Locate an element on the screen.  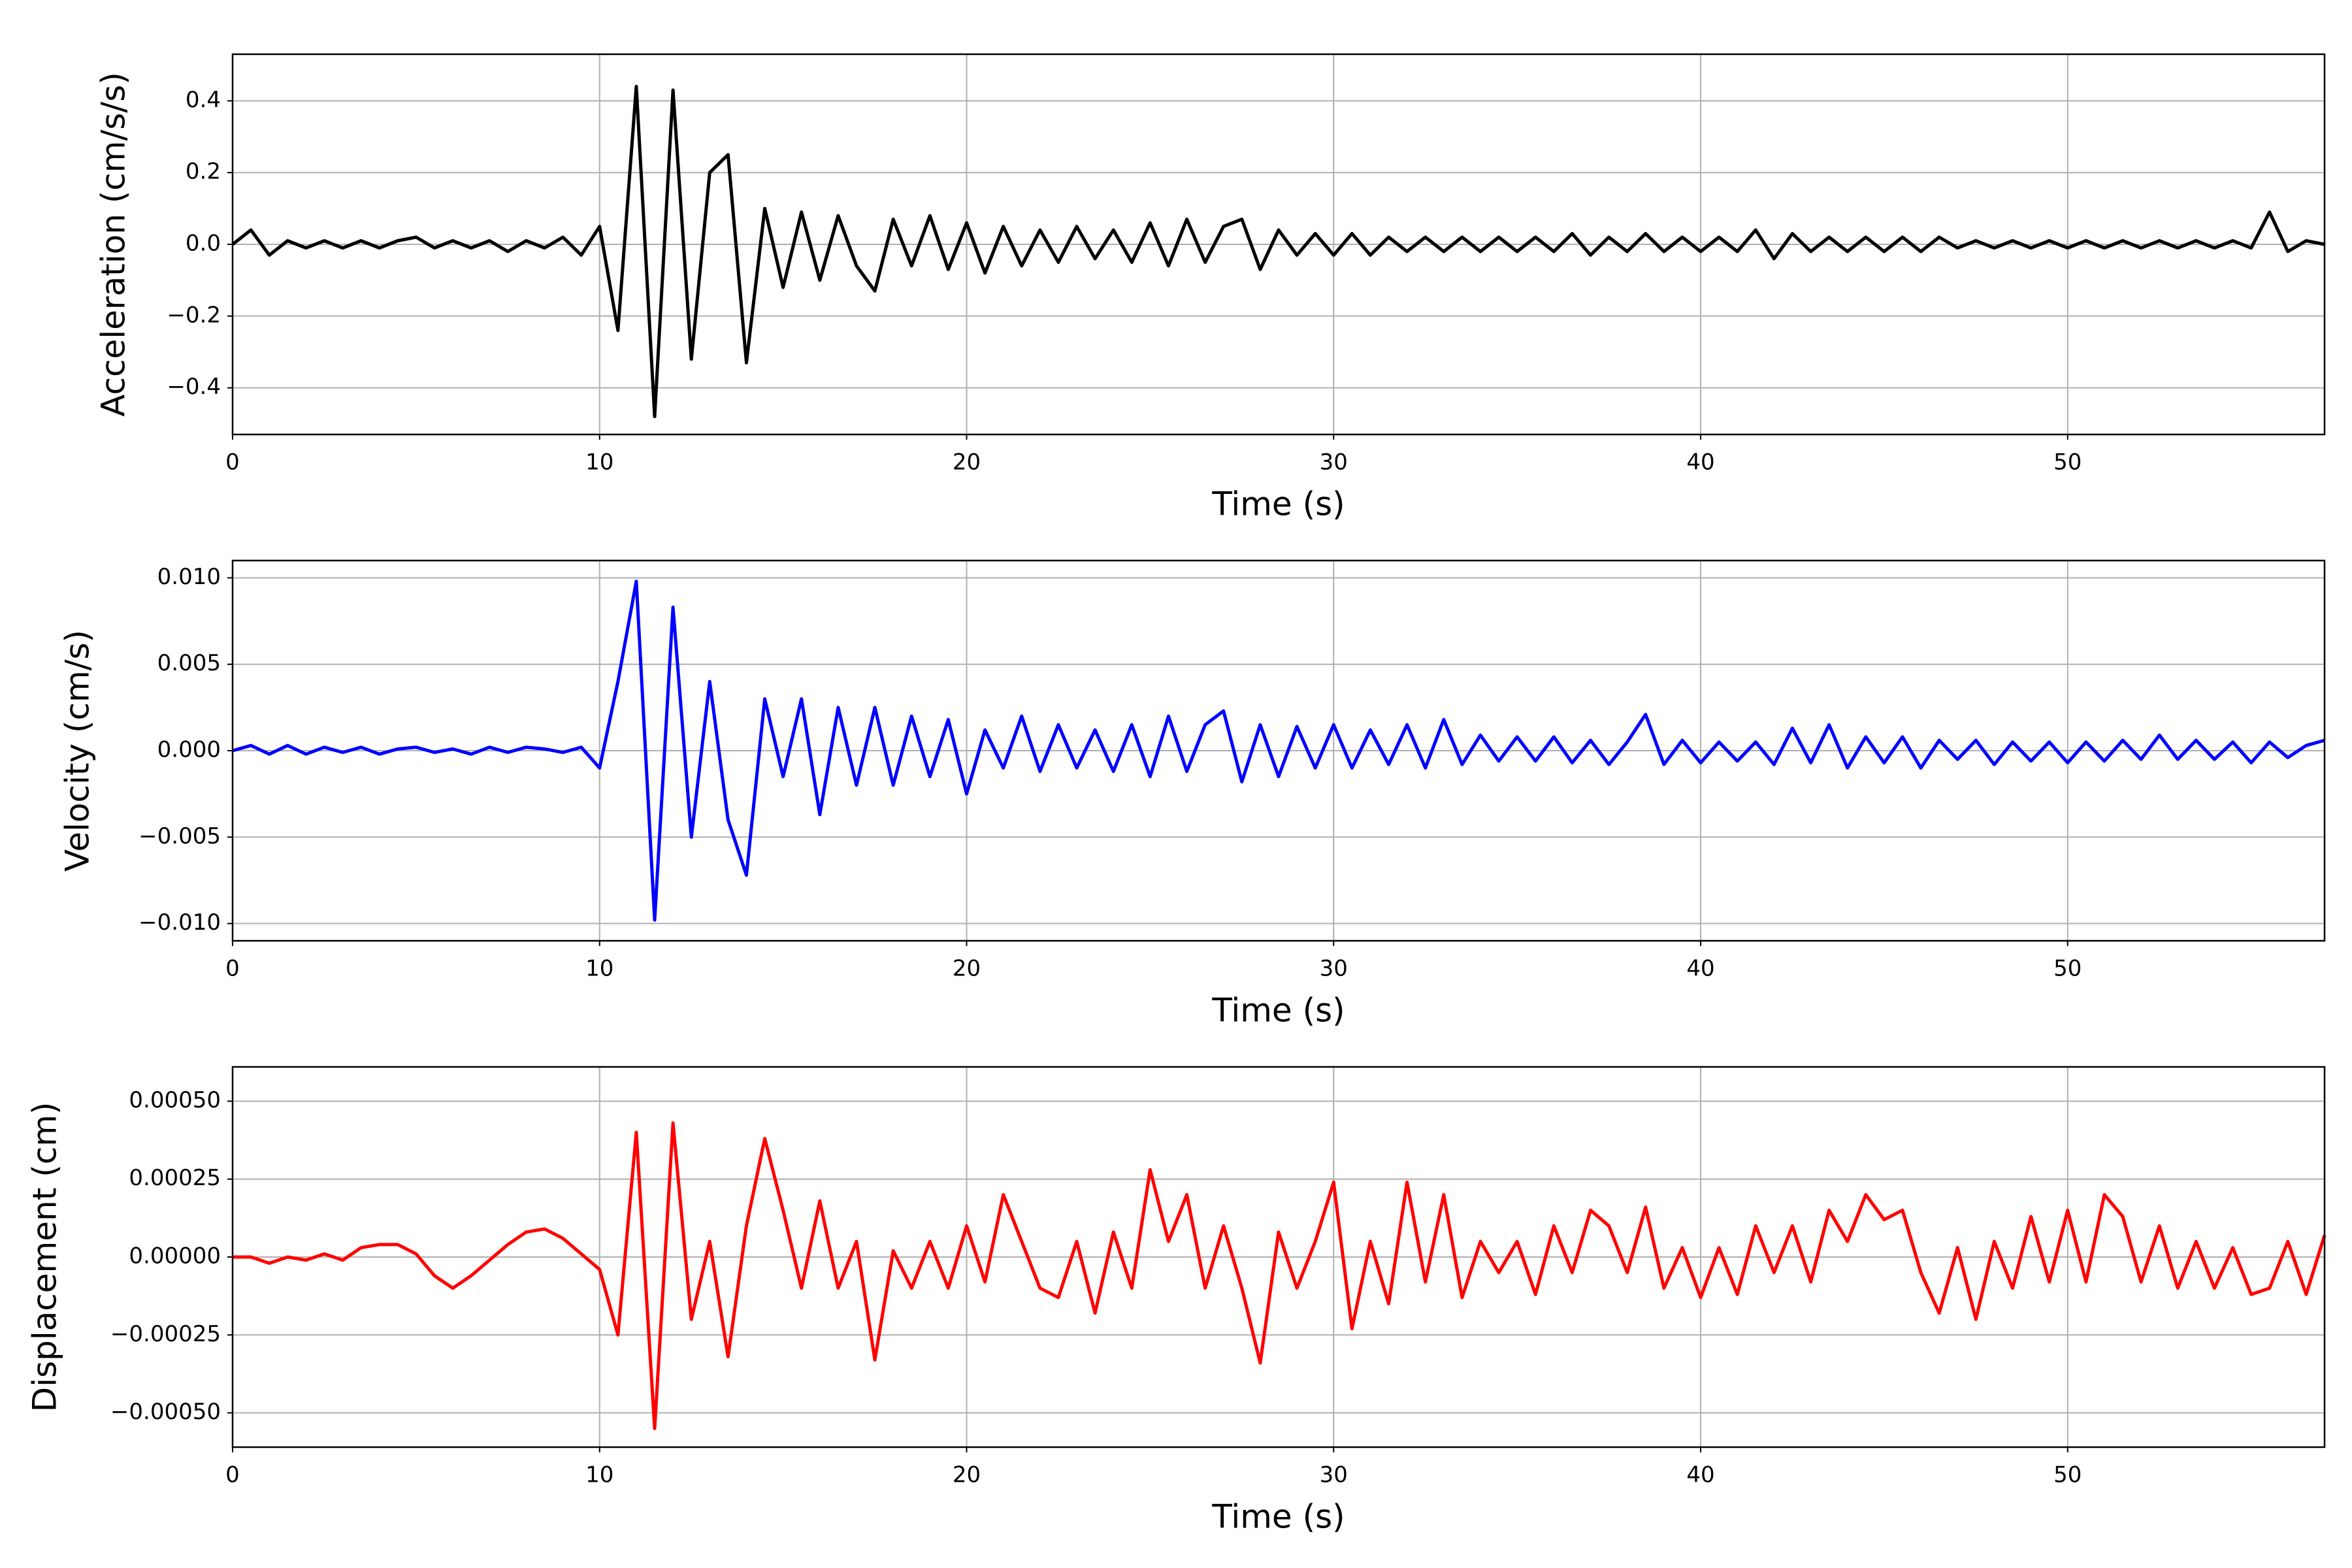
y-tick-label: 0.2 is located at coordinates (203, 172).